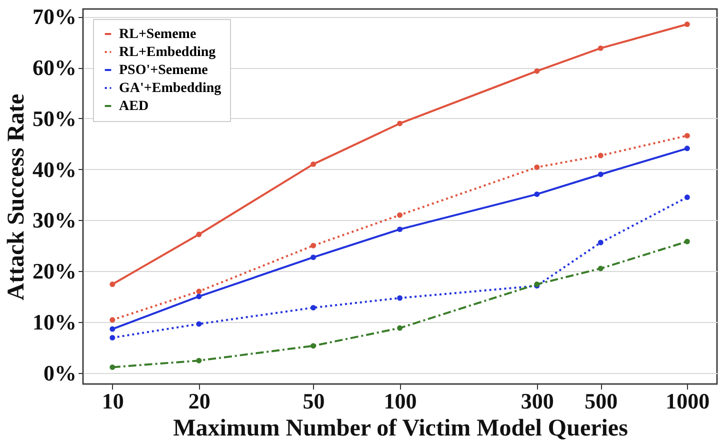 The height and width of the screenshot is (442, 725). Describe the element at coordinates (60, 373) in the screenshot. I see `y-tick-label: 0%` at that location.